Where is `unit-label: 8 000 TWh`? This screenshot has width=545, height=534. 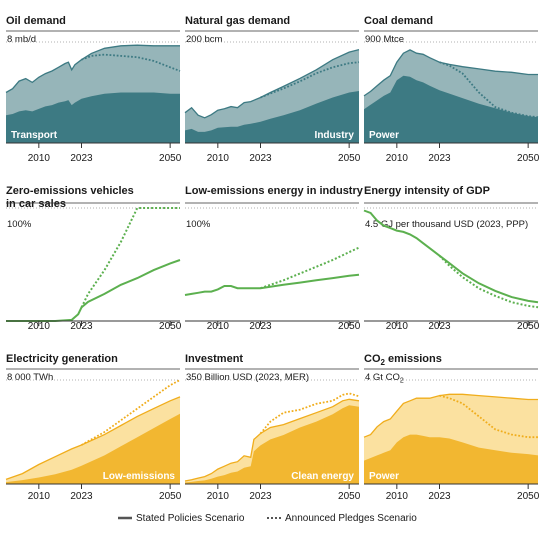
unit-label: 8 000 TWh is located at coordinates (30, 377).